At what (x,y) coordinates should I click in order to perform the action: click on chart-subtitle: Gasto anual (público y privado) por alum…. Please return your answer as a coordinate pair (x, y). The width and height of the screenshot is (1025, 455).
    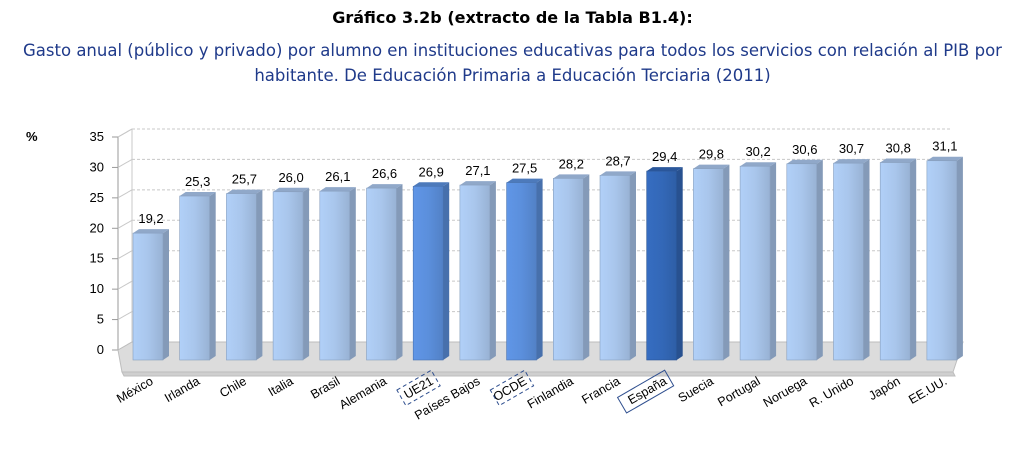
    Looking at the image, I should click on (512, 63).